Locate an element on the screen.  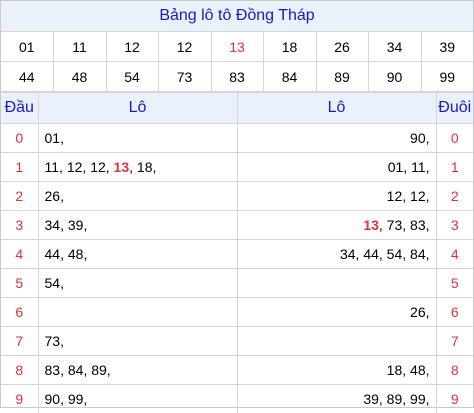
lo-left-cell: 11, 12, 12, 13, 18, is located at coordinates (137, 167).